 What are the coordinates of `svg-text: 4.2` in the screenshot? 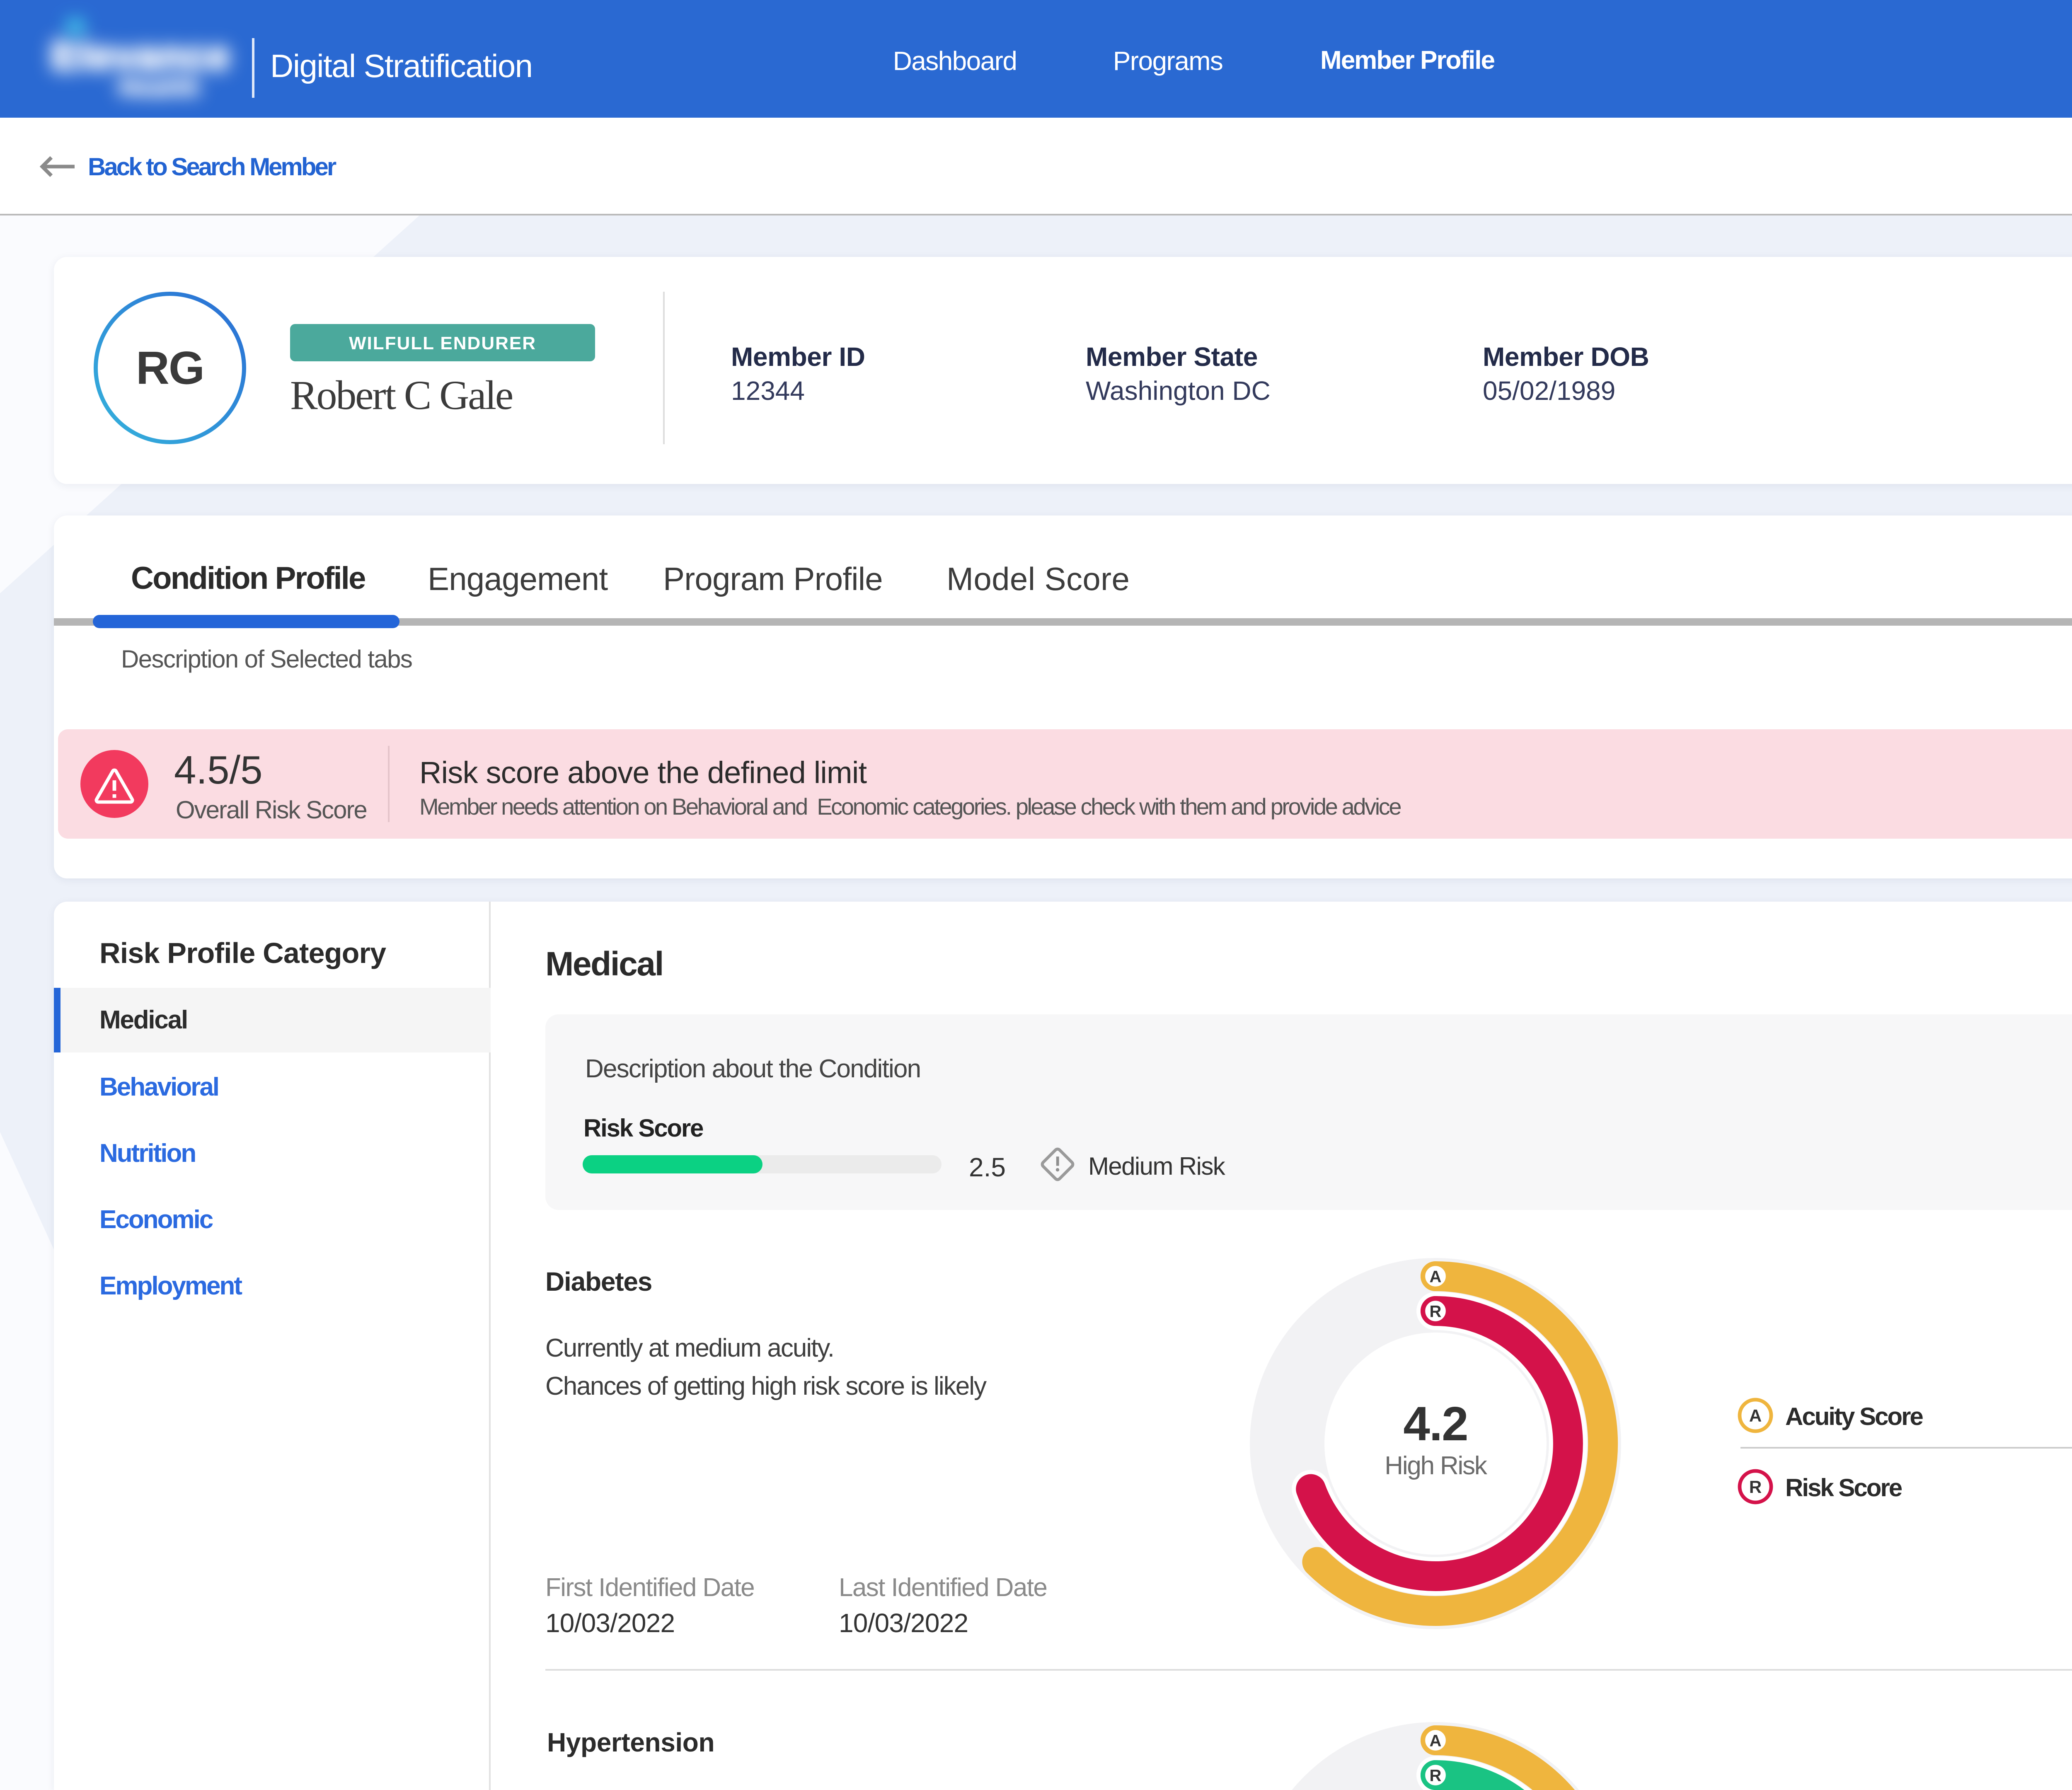 It's located at (1435, 1424).